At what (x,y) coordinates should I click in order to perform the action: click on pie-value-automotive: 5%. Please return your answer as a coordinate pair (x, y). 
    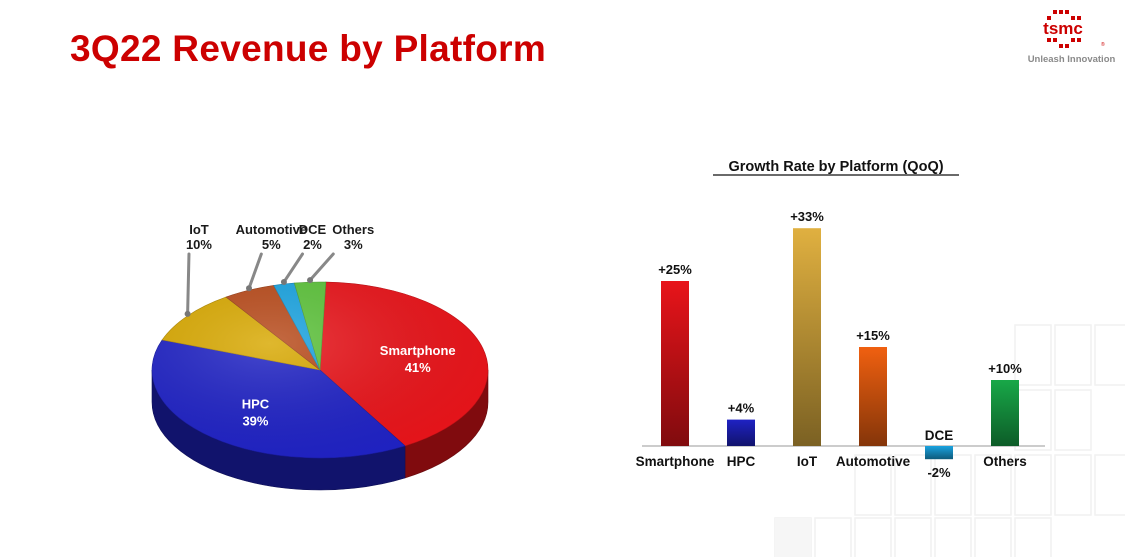
    Looking at the image, I should click on (271, 244).